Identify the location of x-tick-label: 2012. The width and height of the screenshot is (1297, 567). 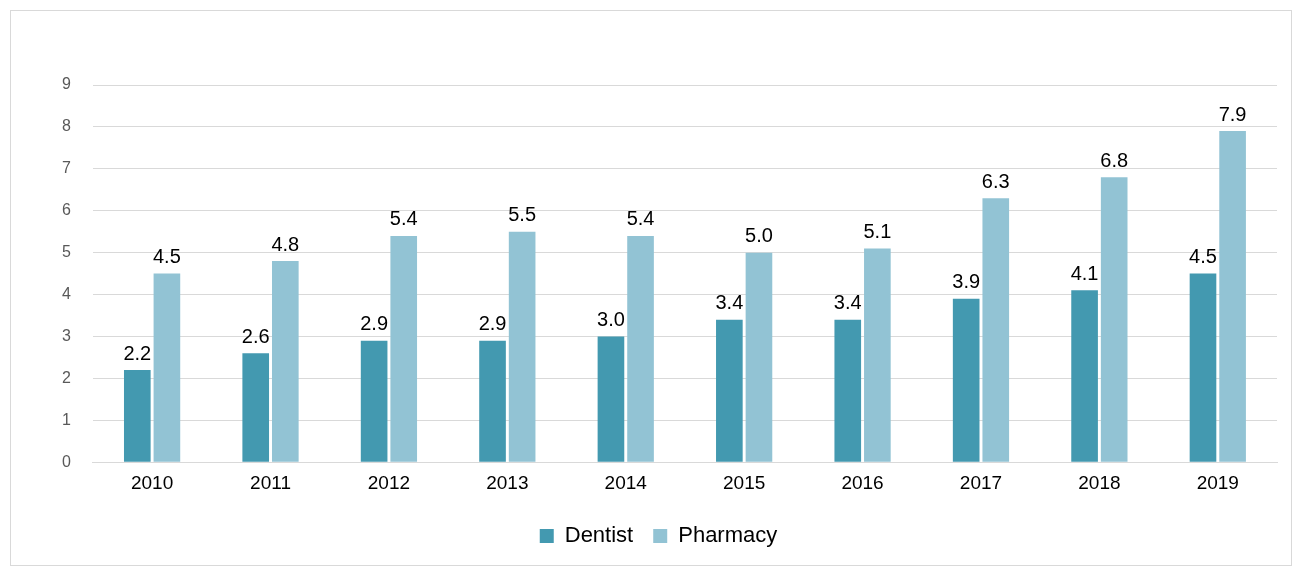
(389, 482).